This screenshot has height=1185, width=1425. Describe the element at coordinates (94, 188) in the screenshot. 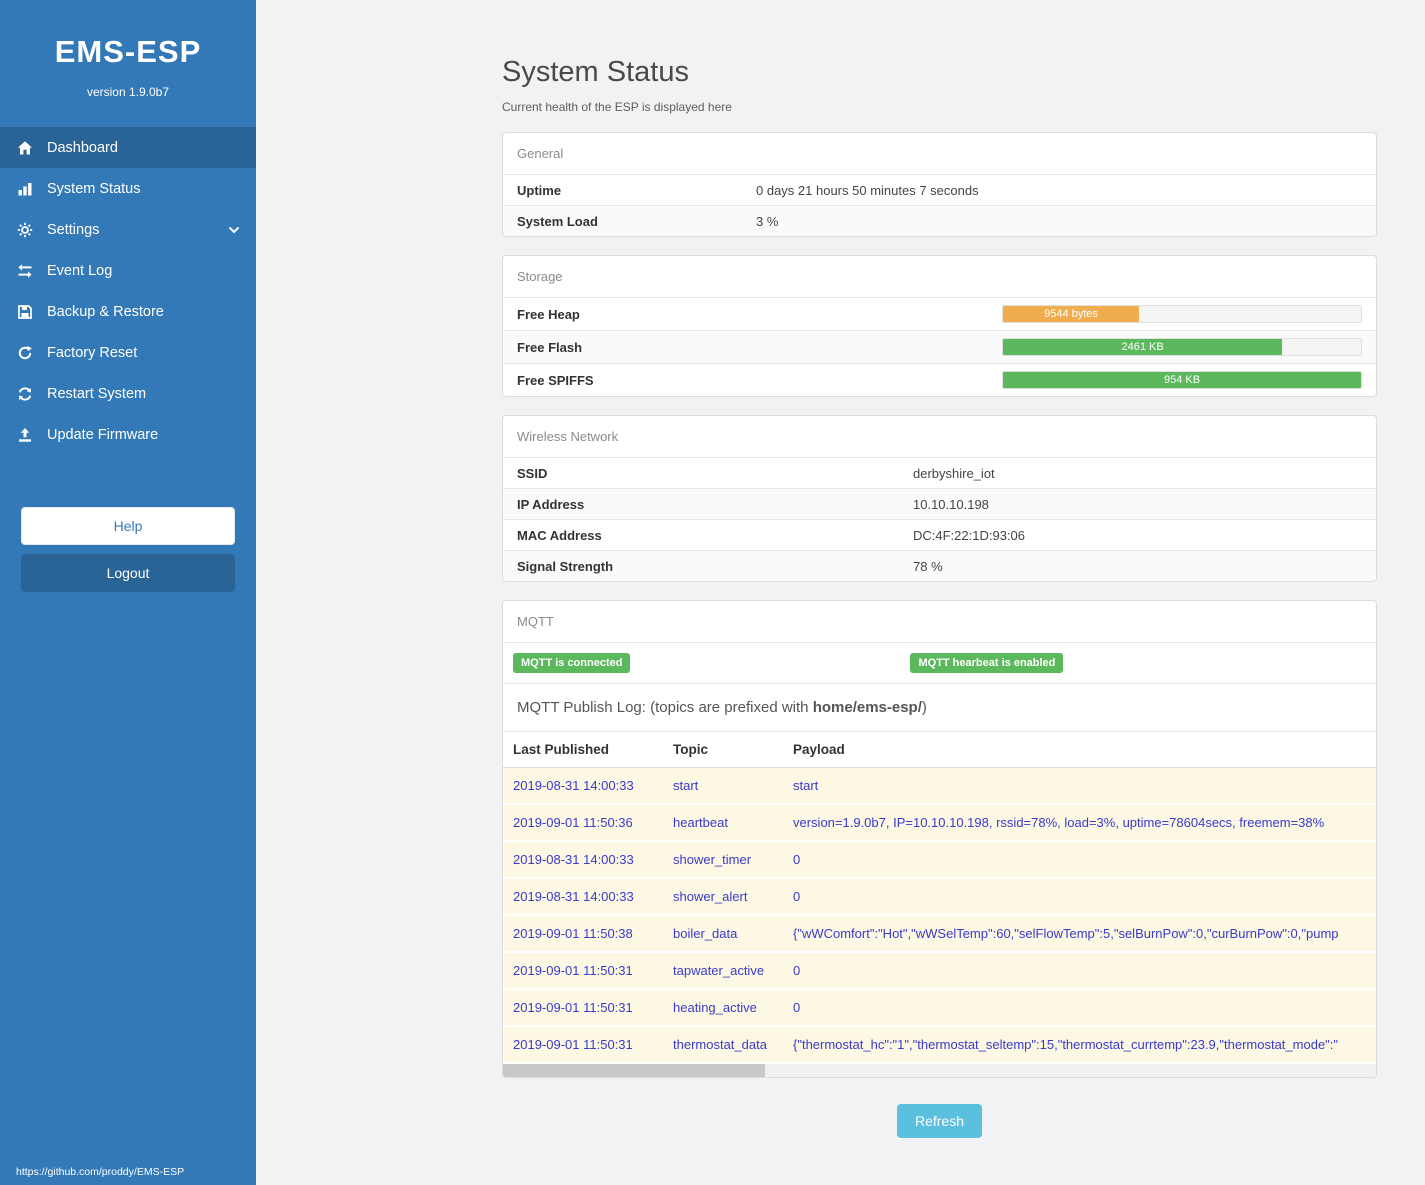

I see `nav-label: System Status` at that location.